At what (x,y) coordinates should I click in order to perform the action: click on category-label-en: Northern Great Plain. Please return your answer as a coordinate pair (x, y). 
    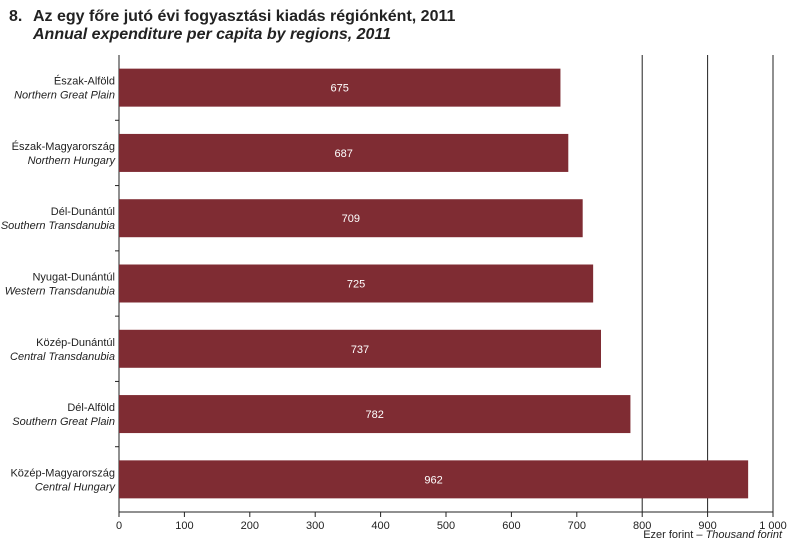
    Looking at the image, I should click on (64, 96).